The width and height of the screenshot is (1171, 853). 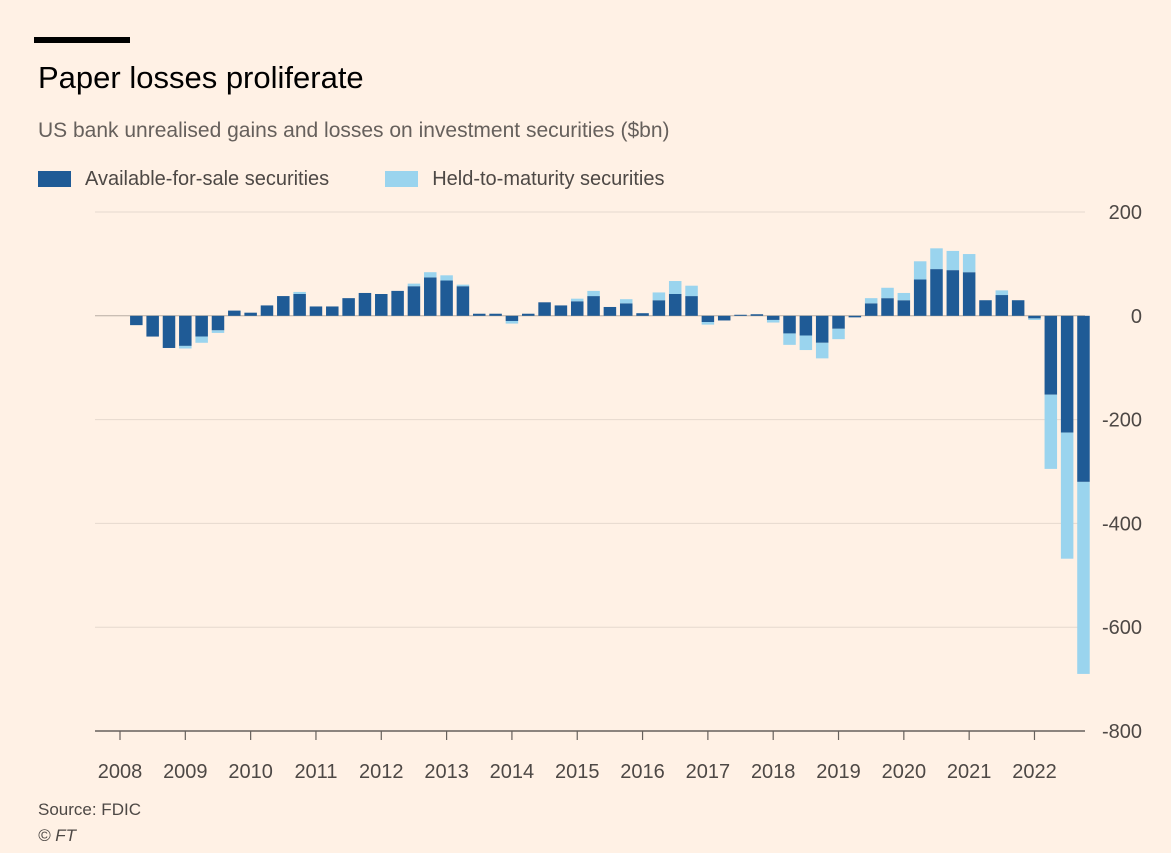 I want to click on chart-title: Paper losses proliferate, so click(x=201, y=77).